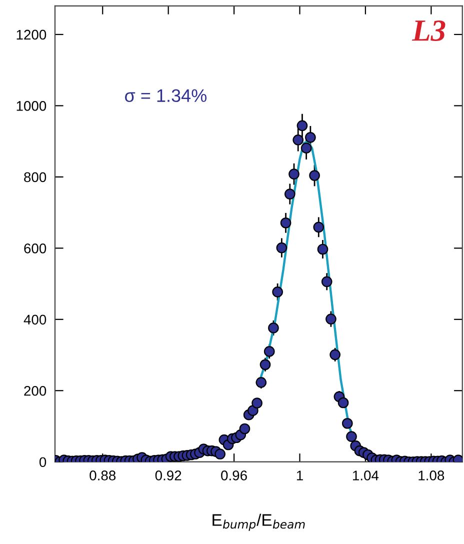  I want to click on annotation: σ = 1.34%, so click(166, 95).